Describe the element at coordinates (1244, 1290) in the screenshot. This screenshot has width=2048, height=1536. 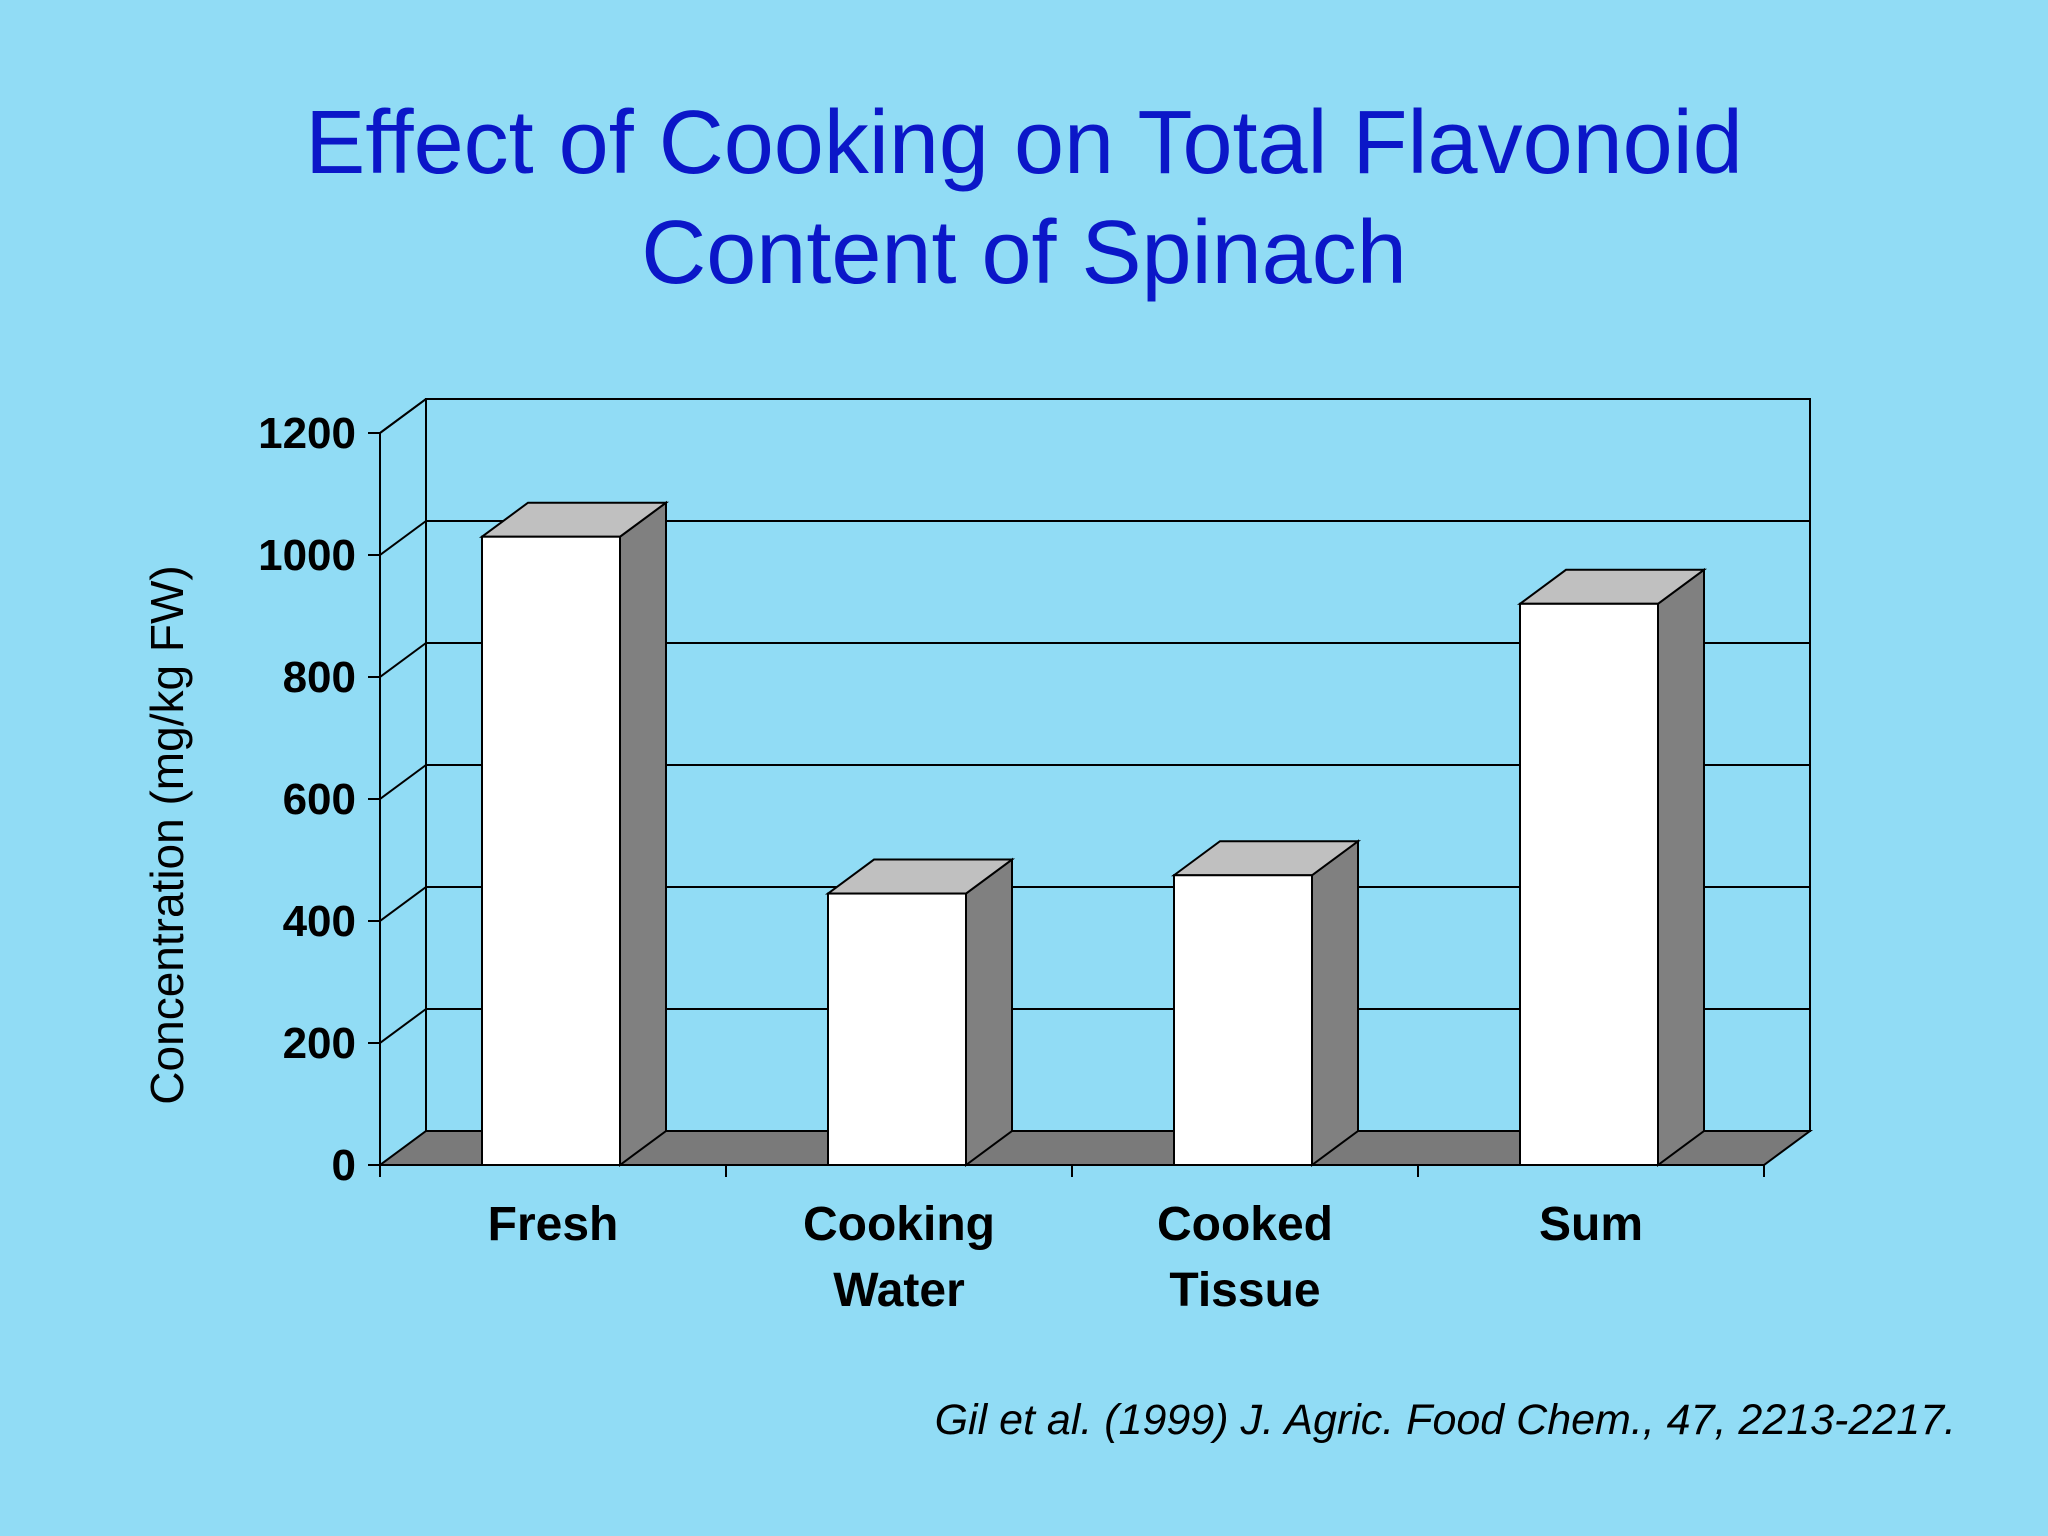
I see `x-category-label-line: Tissue` at that location.